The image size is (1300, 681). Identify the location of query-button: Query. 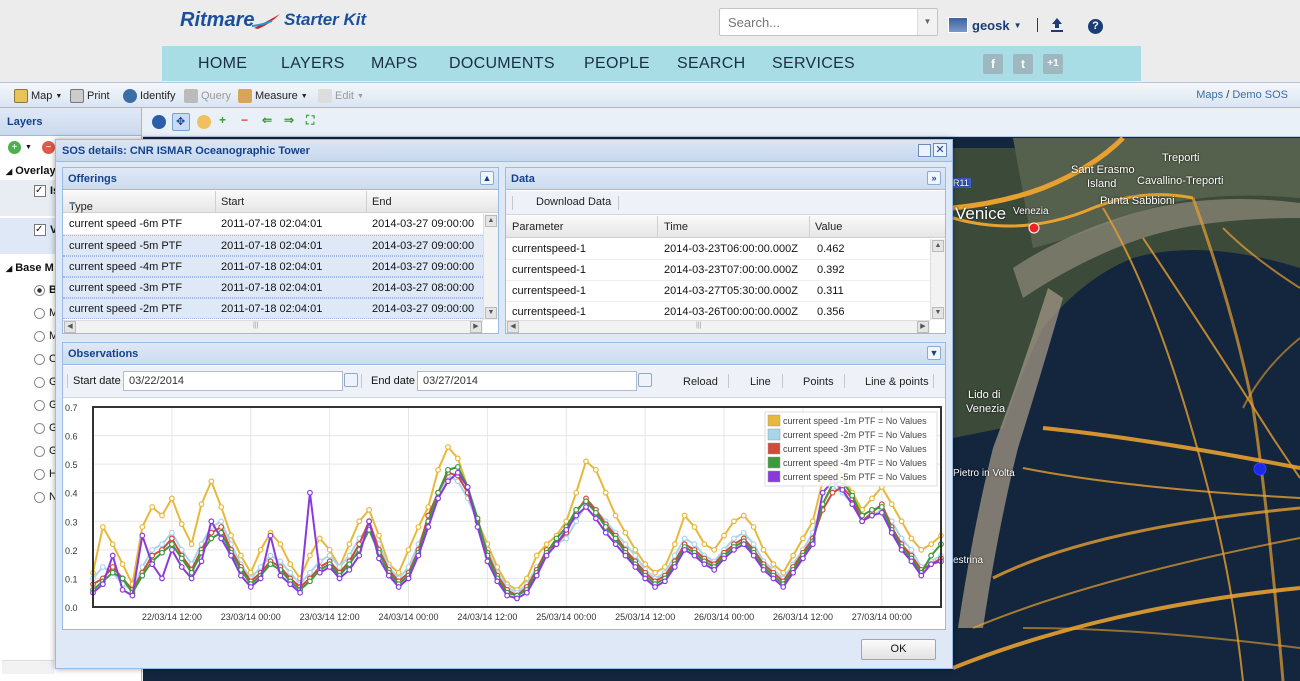
(207, 96).